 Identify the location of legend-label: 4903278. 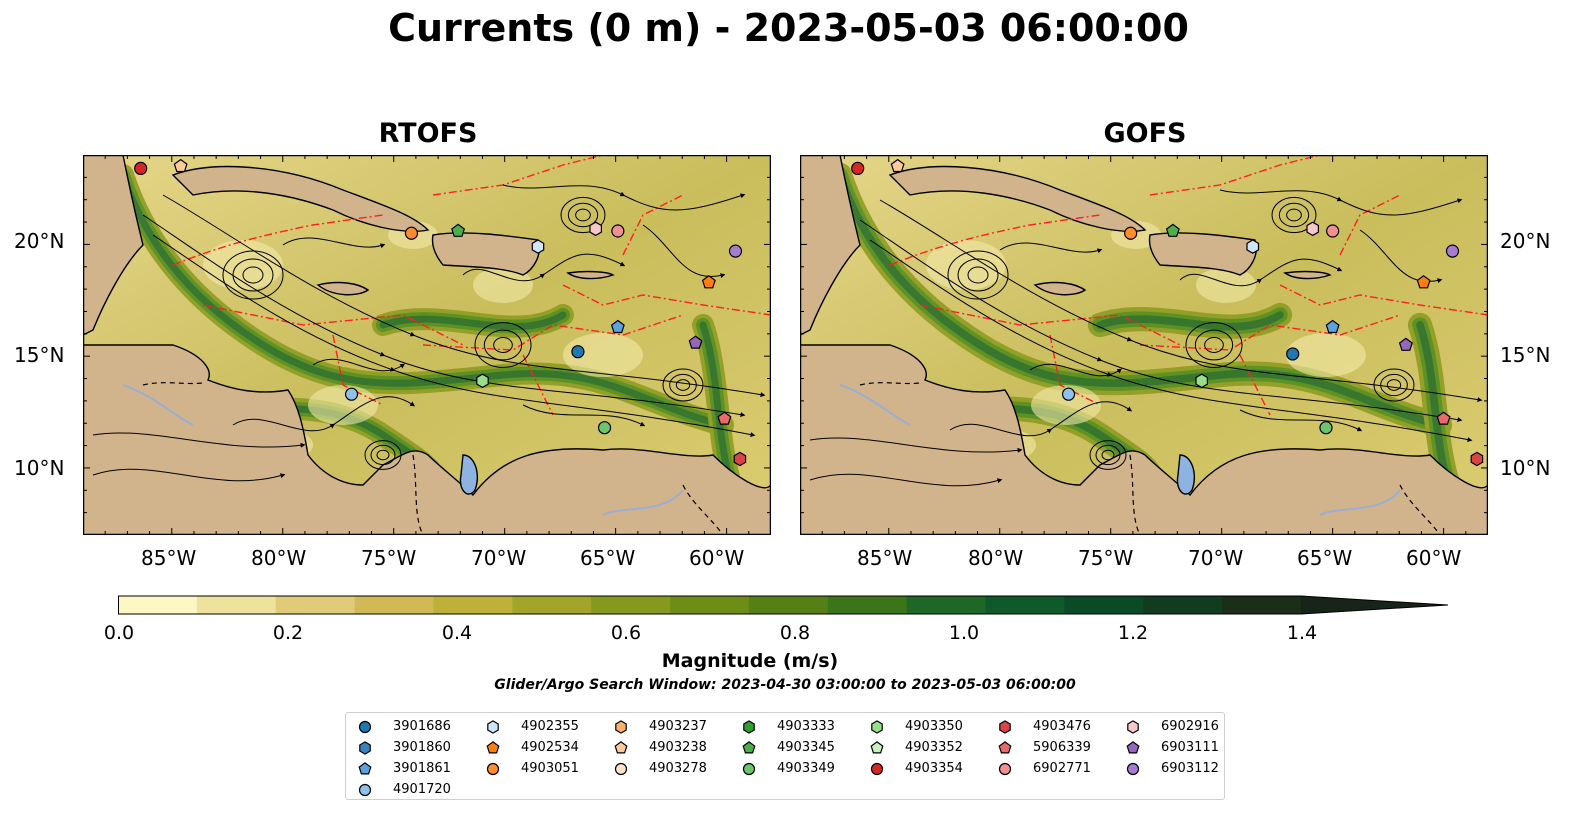
(678, 768).